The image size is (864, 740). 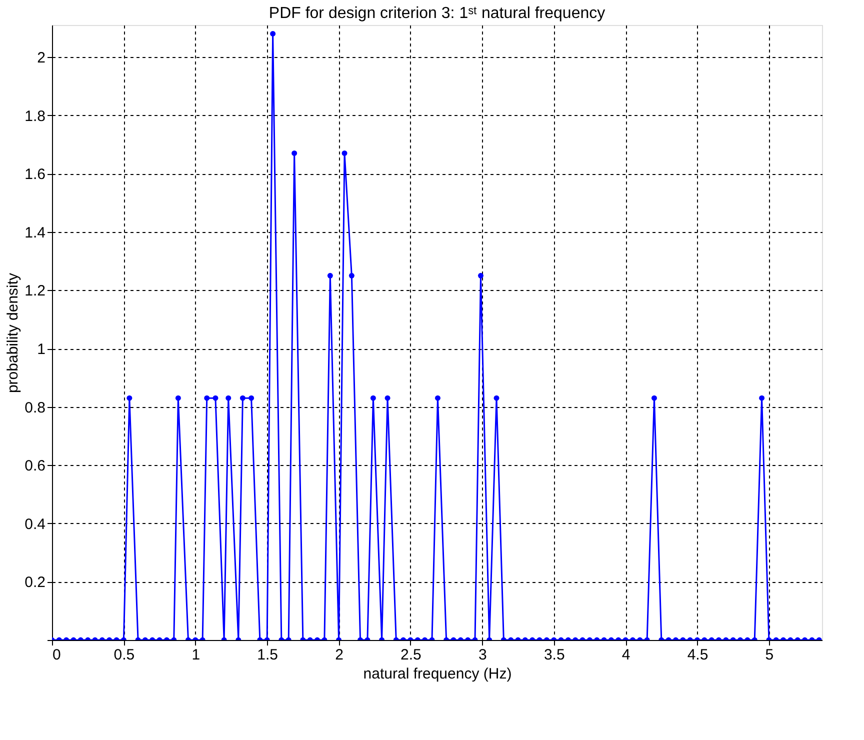 I want to click on x-tick-label: 5, so click(x=769, y=655).